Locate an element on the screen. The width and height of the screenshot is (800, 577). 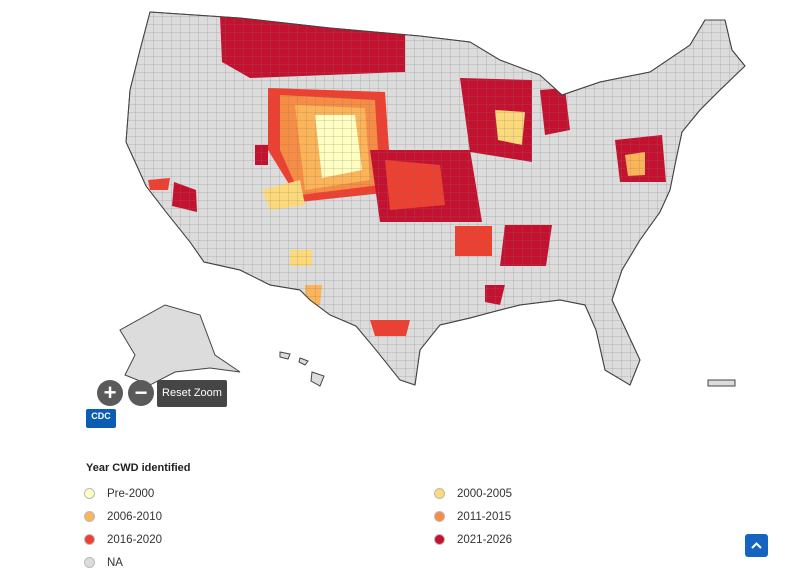
legend-item: 2011-2015 is located at coordinates (539, 516).